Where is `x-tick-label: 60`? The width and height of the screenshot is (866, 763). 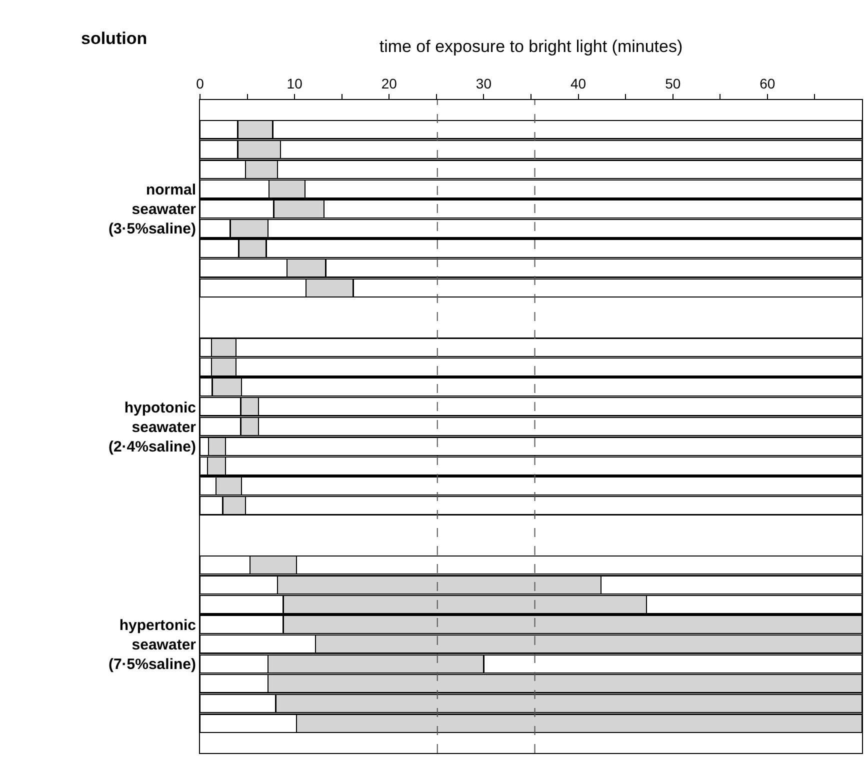 x-tick-label: 60 is located at coordinates (768, 83).